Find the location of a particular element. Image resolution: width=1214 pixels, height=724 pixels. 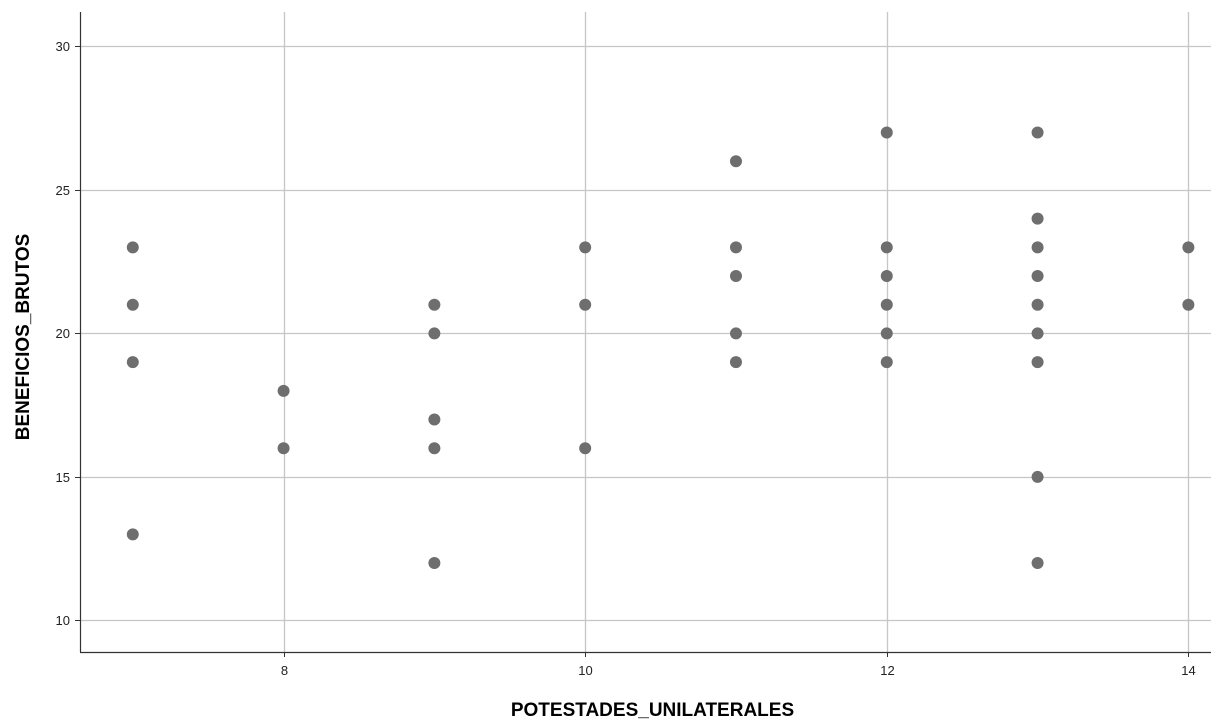

y-tick-label: 25 is located at coordinates (63, 190).